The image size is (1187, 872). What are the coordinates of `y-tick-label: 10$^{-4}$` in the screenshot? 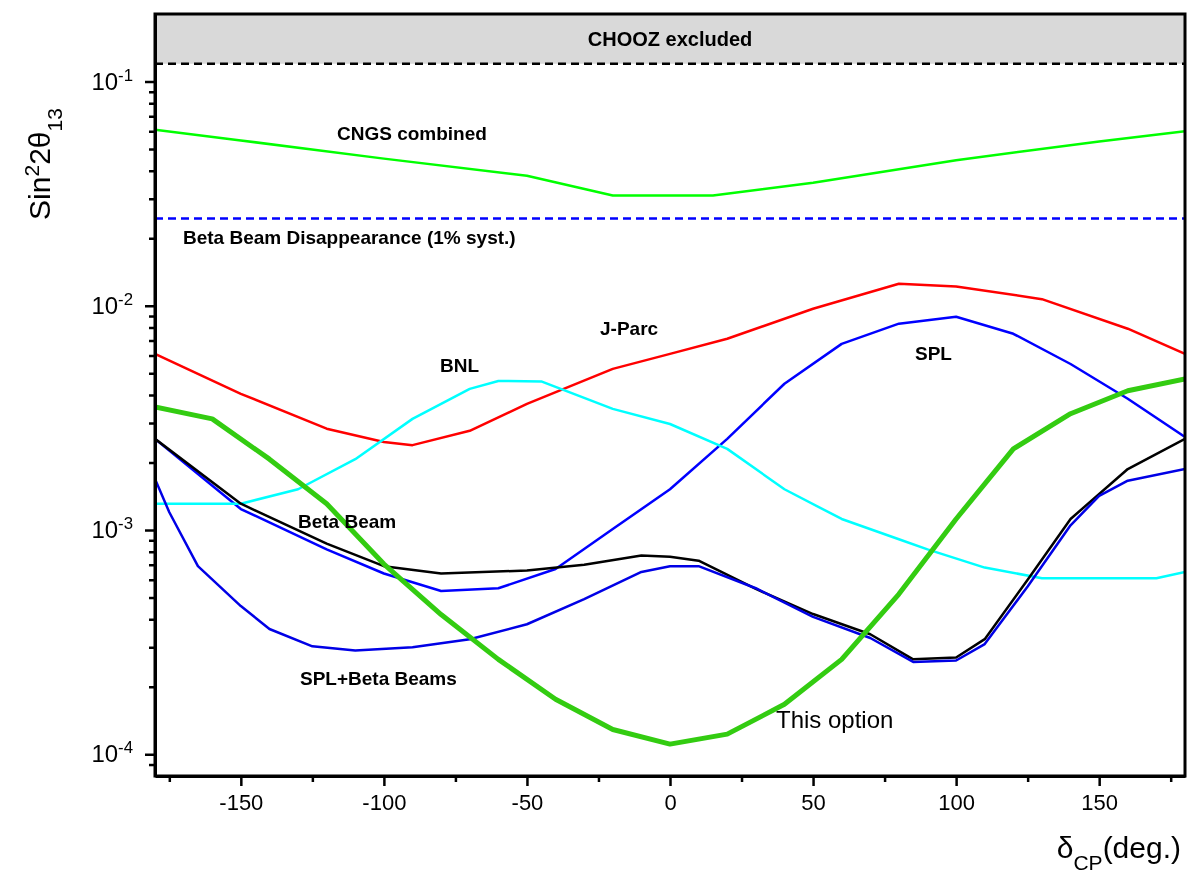 It's located at (112, 752).